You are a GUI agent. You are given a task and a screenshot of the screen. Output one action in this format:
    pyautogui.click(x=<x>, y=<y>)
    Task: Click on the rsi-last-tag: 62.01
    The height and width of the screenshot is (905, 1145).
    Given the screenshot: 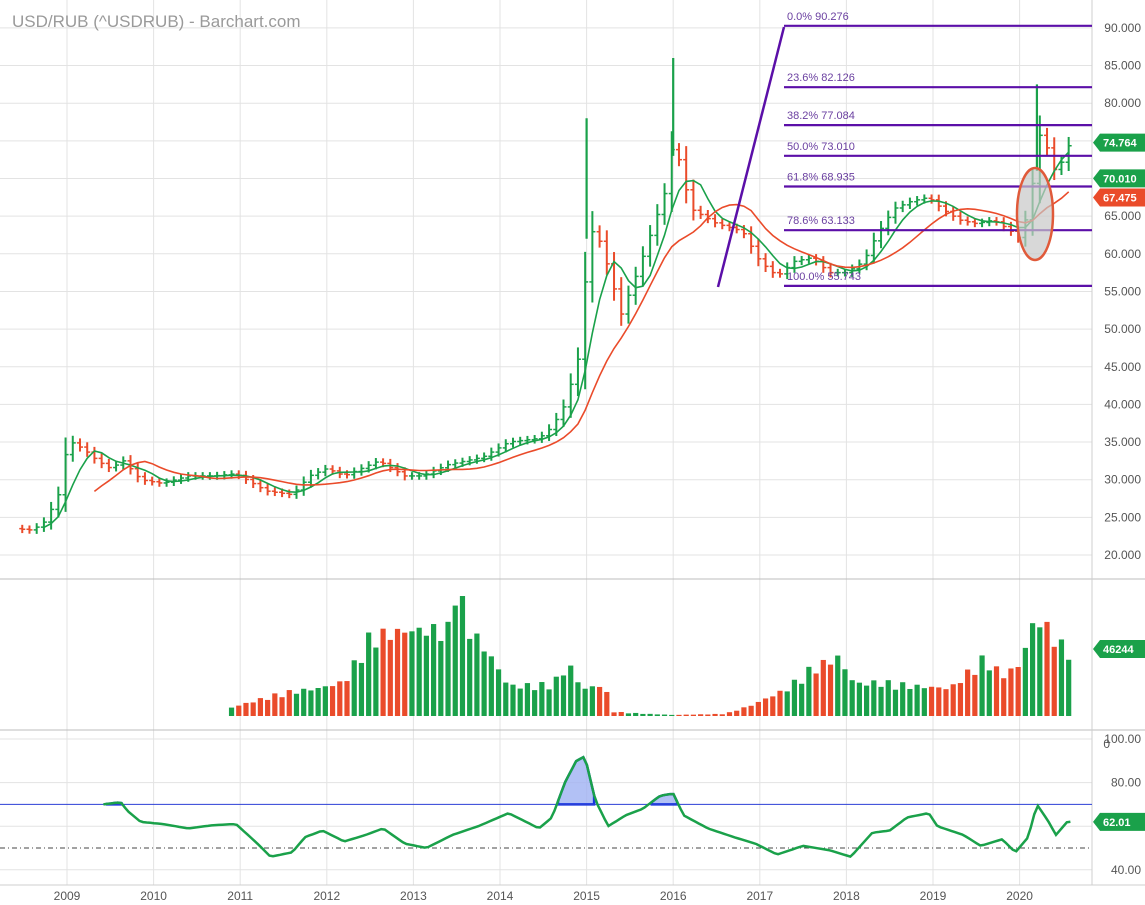 What is the action you would take?
    pyautogui.click(x=1119, y=821)
    